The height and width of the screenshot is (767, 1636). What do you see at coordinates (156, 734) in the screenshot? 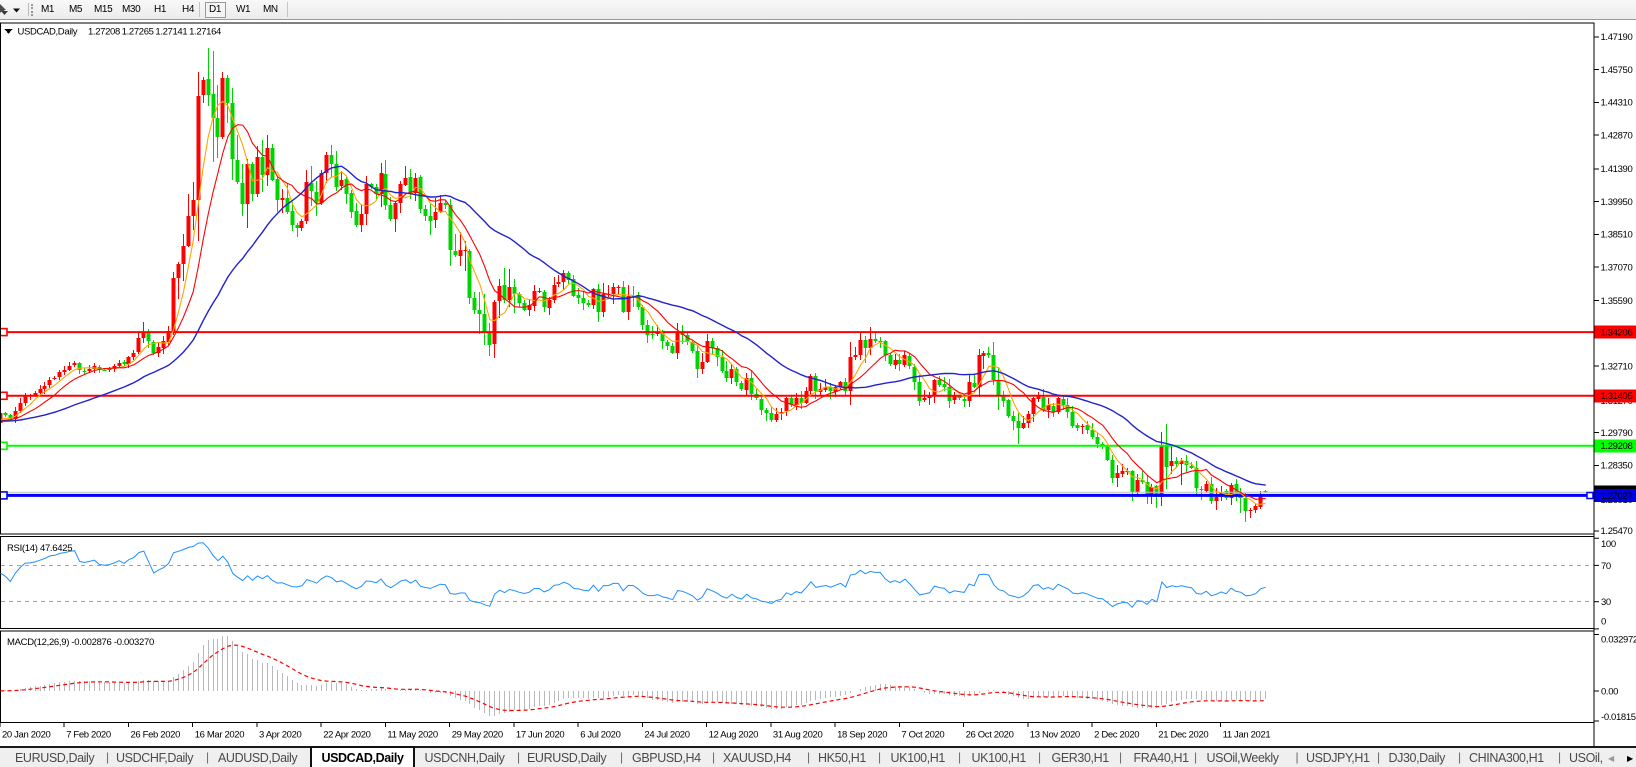
I see `svg-text: 26 Feb 2020` at bounding box center [156, 734].